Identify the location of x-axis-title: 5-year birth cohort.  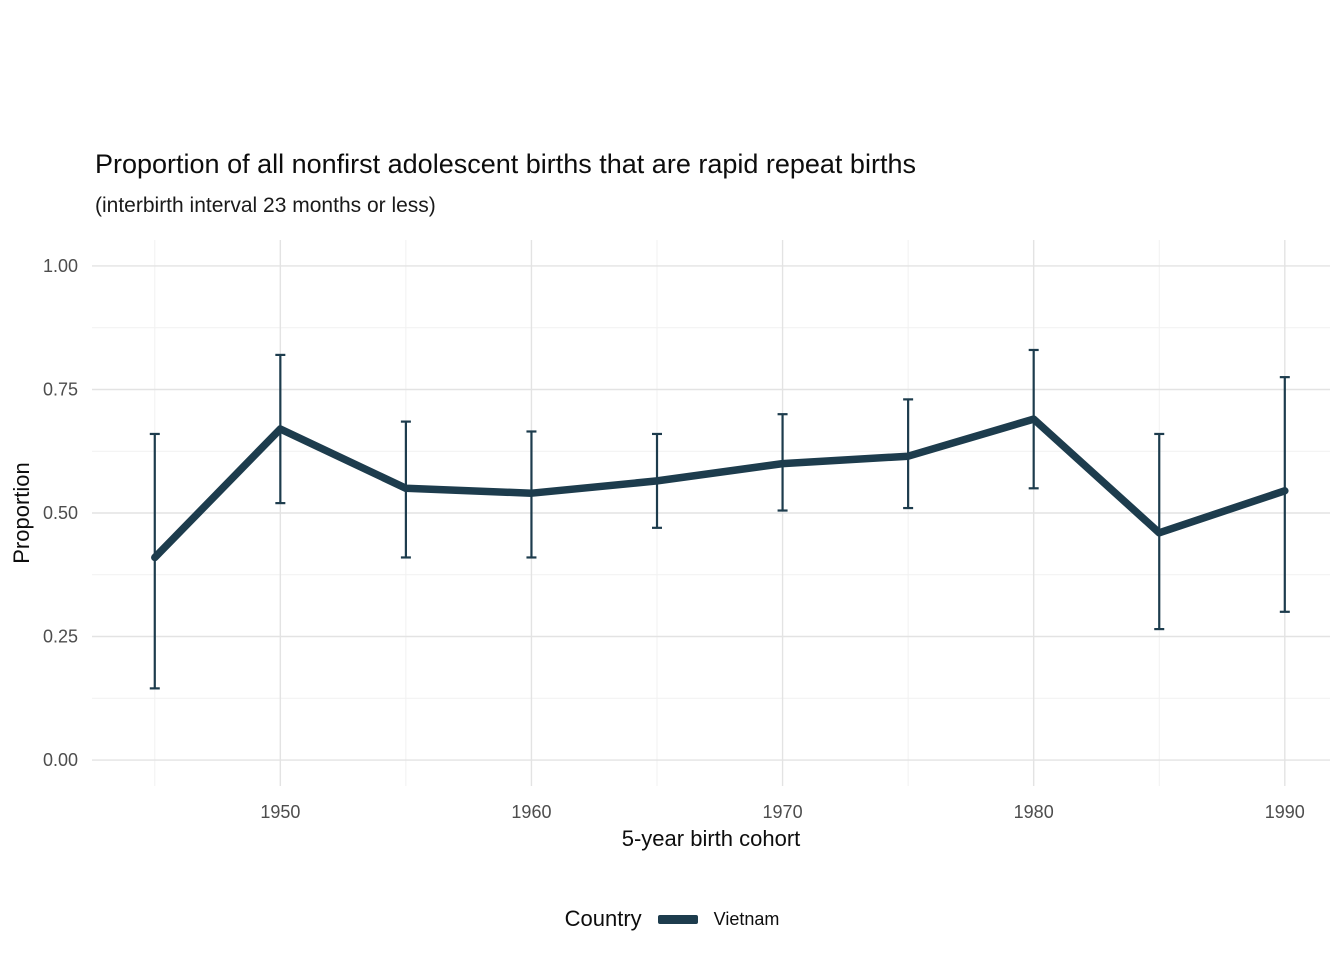
(711, 838).